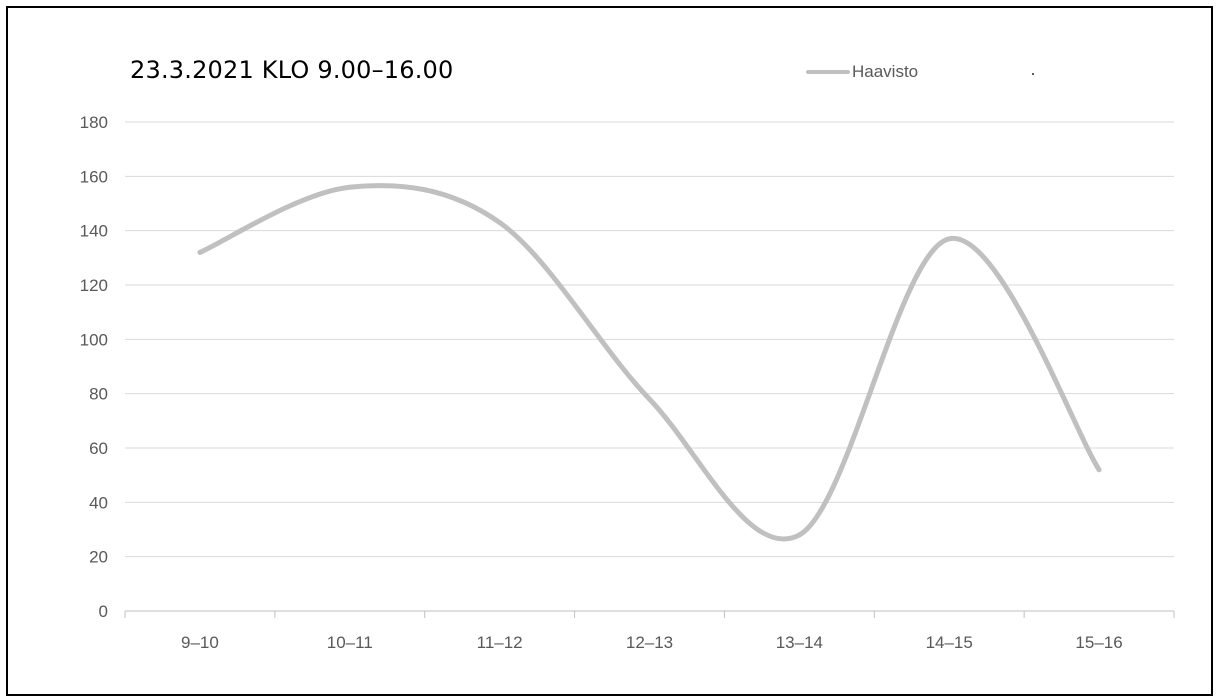 The image size is (1221, 696). I want to click on y-tick-label-120: 120, so click(94, 285).